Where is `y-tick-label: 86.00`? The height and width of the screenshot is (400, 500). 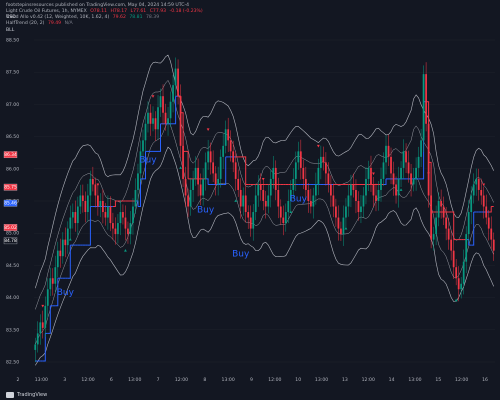
y-tick-label: 86.00 is located at coordinates (12, 169).